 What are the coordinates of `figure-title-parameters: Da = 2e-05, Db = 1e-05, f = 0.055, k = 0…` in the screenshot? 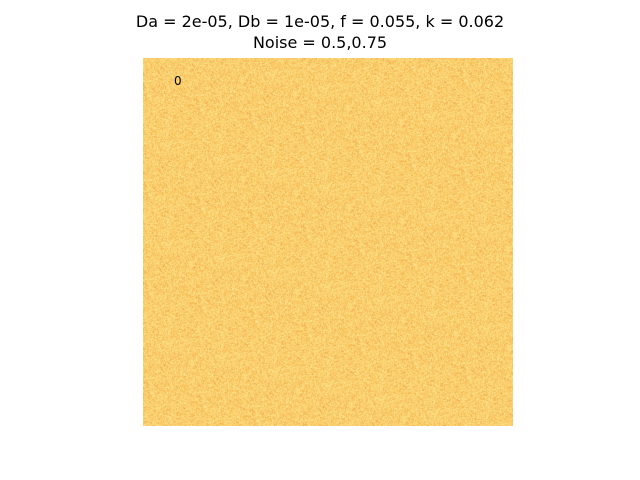 It's located at (320, 21).